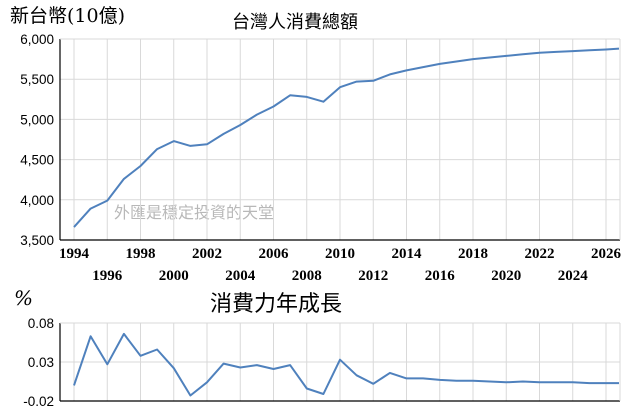 The image size is (640, 413). Describe the element at coordinates (37, 119) in the screenshot. I see `y-tick-label: 5,000` at that location.